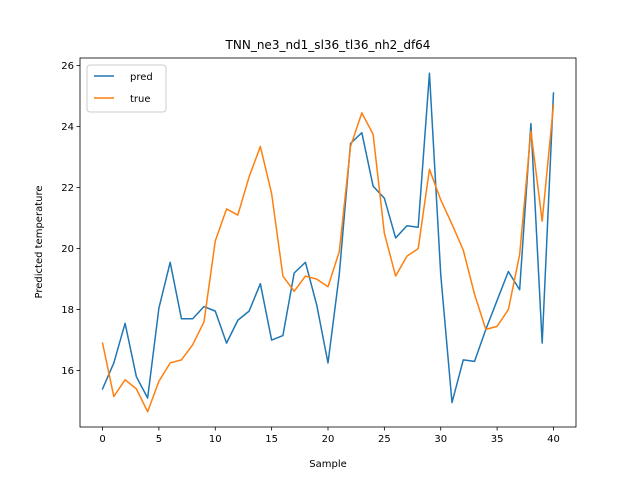 The height and width of the screenshot is (480, 640). What do you see at coordinates (141, 77) in the screenshot?
I see `legend-label-pred: pred` at bounding box center [141, 77].